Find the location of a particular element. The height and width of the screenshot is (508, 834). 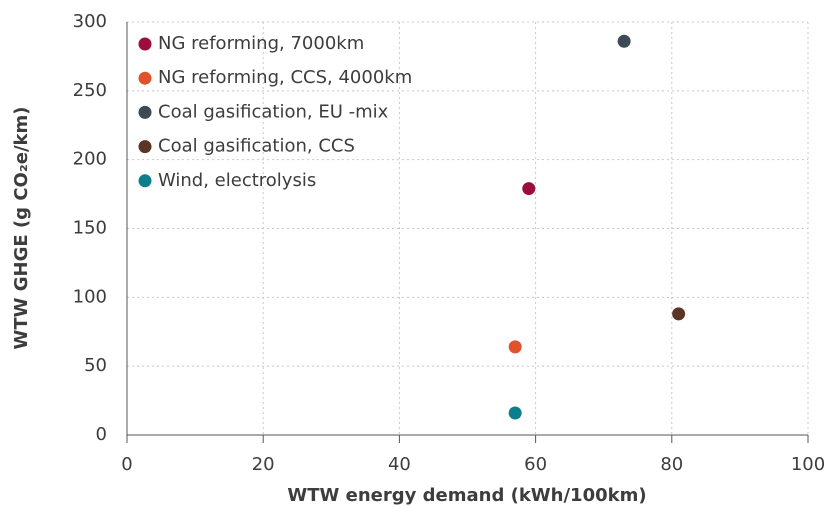

y-tick-label: 50 is located at coordinates (95, 365).